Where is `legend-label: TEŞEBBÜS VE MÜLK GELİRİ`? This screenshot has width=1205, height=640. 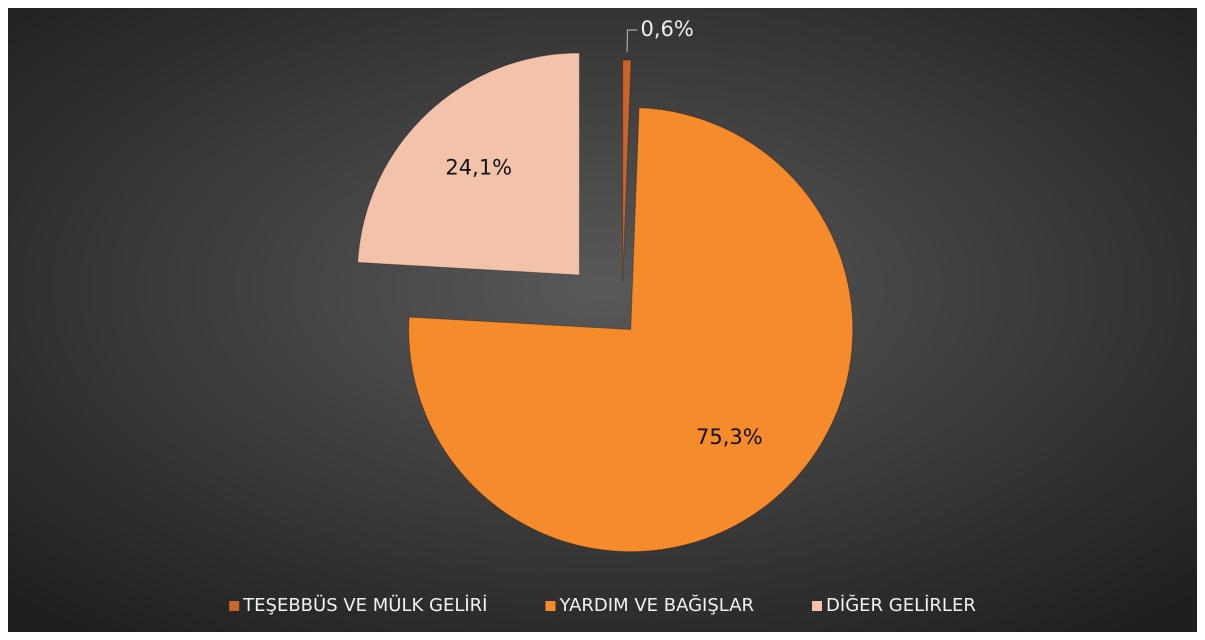
legend-label: TEŞEBBÜS VE MÜLK GELİRİ is located at coordinates (364, 605).